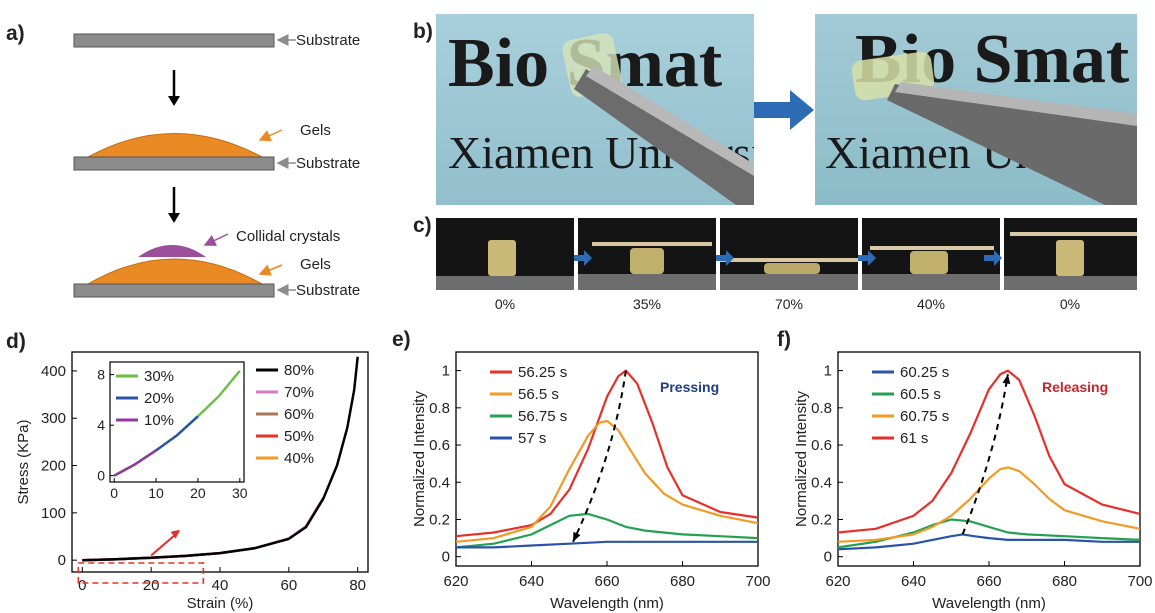  What do you see at coordinates (299, 370) in the screenshot?
I see `legend-label: 80%` at bounding box center [299, 370].